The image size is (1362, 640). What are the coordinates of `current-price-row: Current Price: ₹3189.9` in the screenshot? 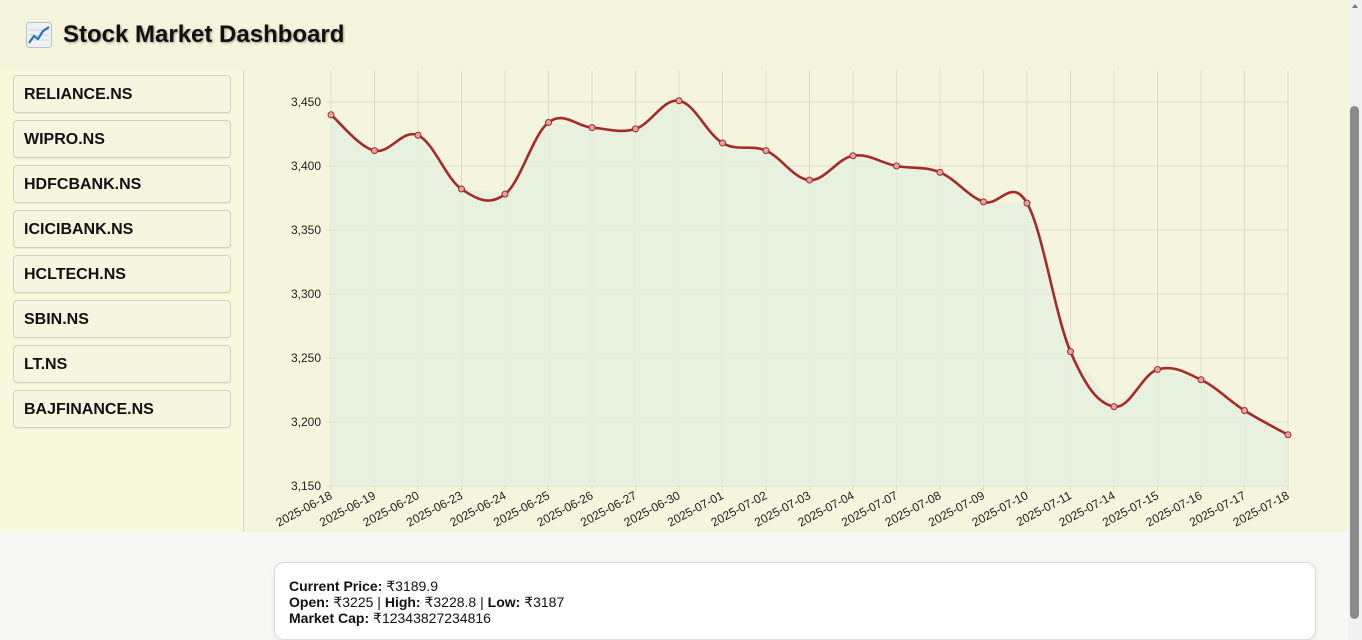 It's located at (795, 586).